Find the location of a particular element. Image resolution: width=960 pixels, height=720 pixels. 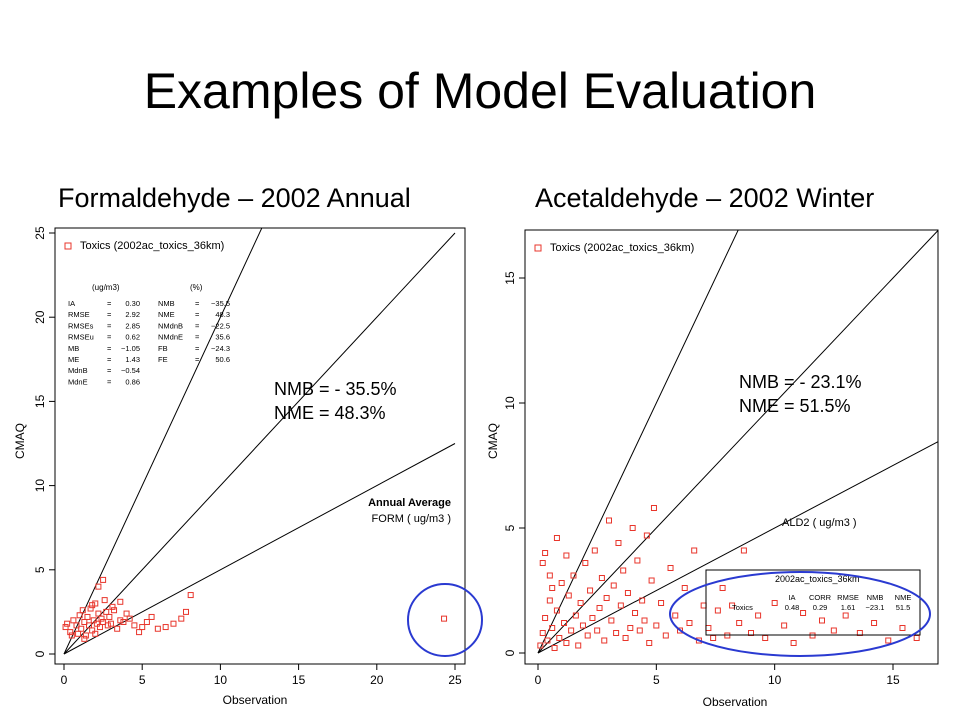

left-y-tick-label: 0 is located at coordinates (40, 653).